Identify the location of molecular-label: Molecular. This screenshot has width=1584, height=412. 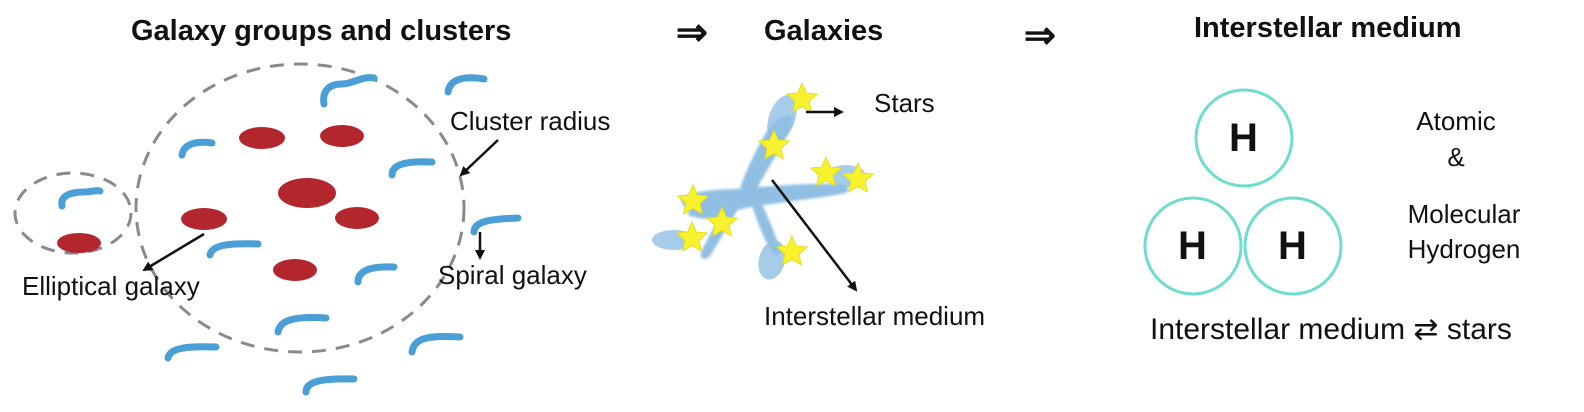
(1464, 214).